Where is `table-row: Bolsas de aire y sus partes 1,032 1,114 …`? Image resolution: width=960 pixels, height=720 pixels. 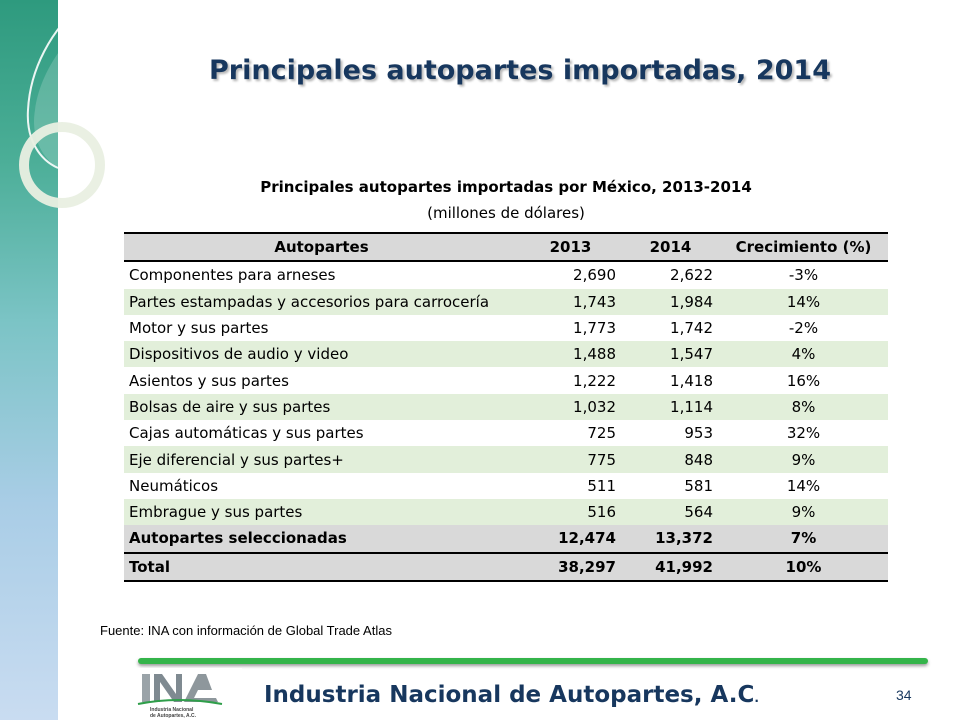
table-row: Bolsas de aire y sus partes 1,032 1,114 … is located at coordinates (506, 407).